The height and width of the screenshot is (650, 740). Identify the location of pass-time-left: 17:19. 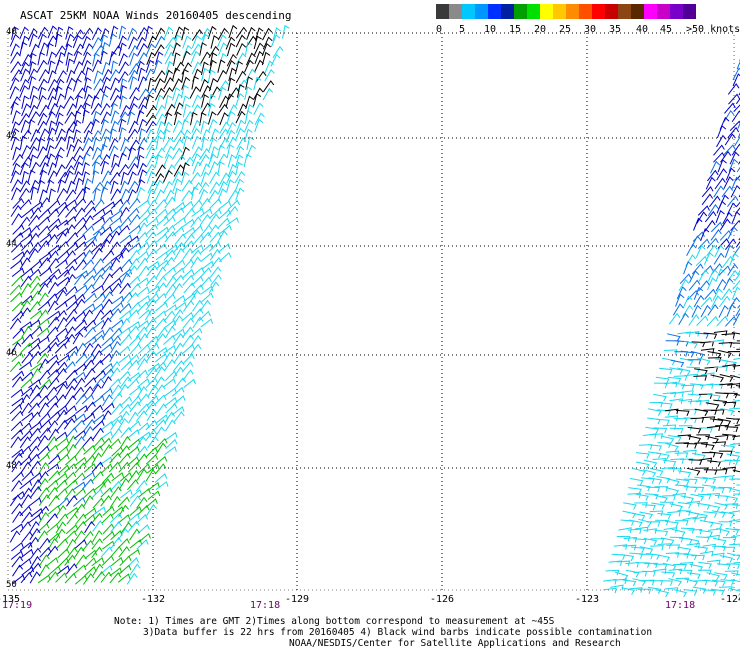
(17, 605).